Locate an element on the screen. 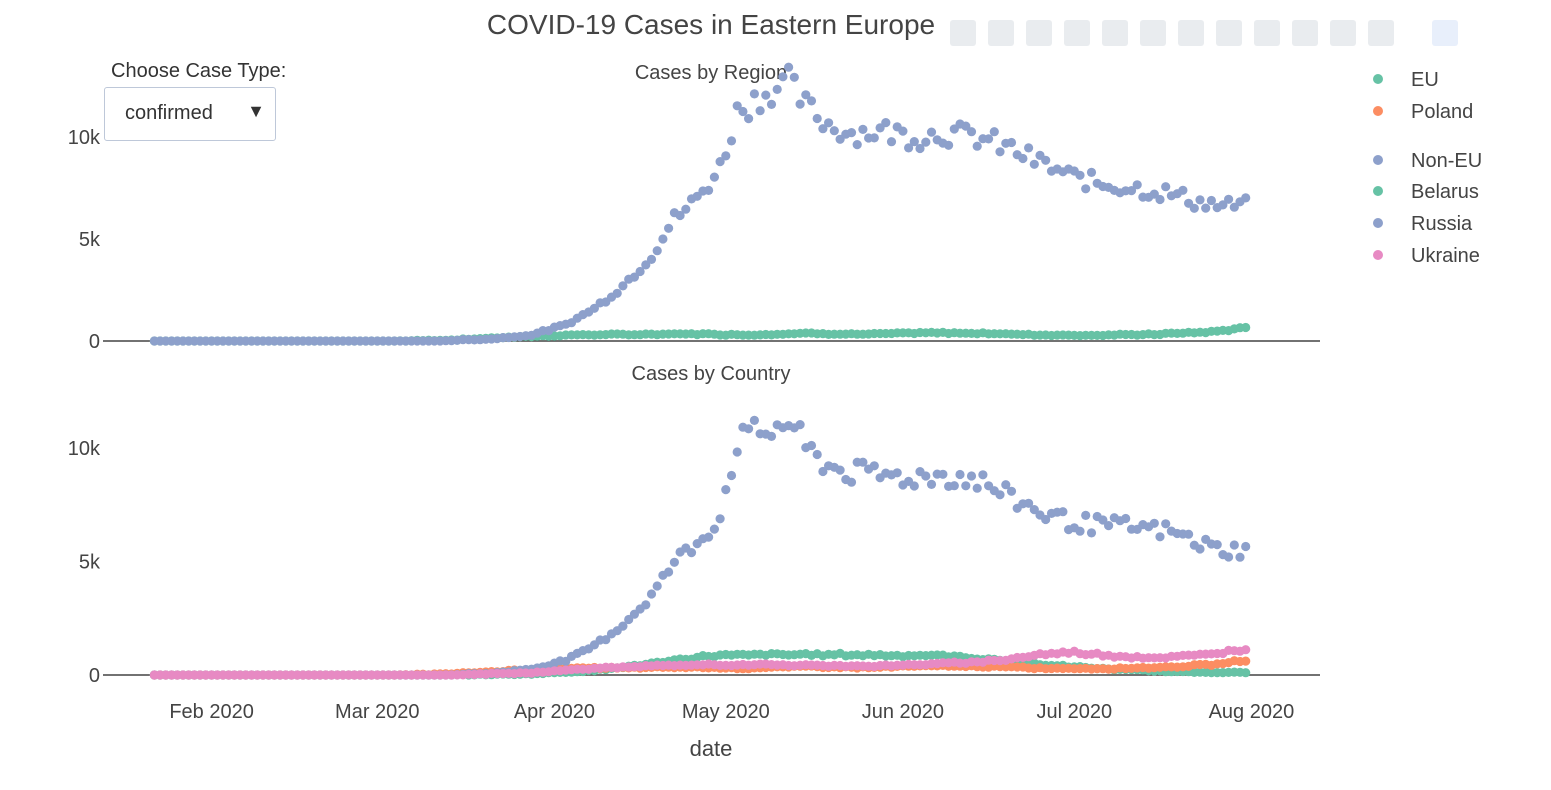 The image size is (1551, 790). modebar is located at coordinates (1204, 33).